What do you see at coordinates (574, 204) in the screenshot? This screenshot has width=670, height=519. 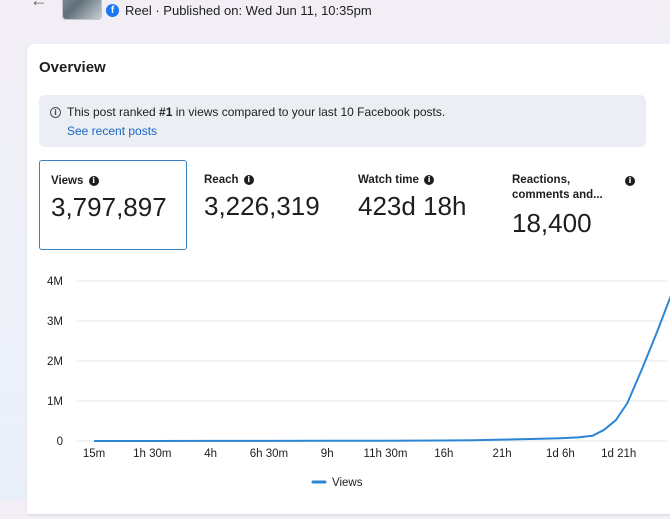 I see `metric-reactions: Reactions, comments and... i 18,400` at bounding box center [574, 204].